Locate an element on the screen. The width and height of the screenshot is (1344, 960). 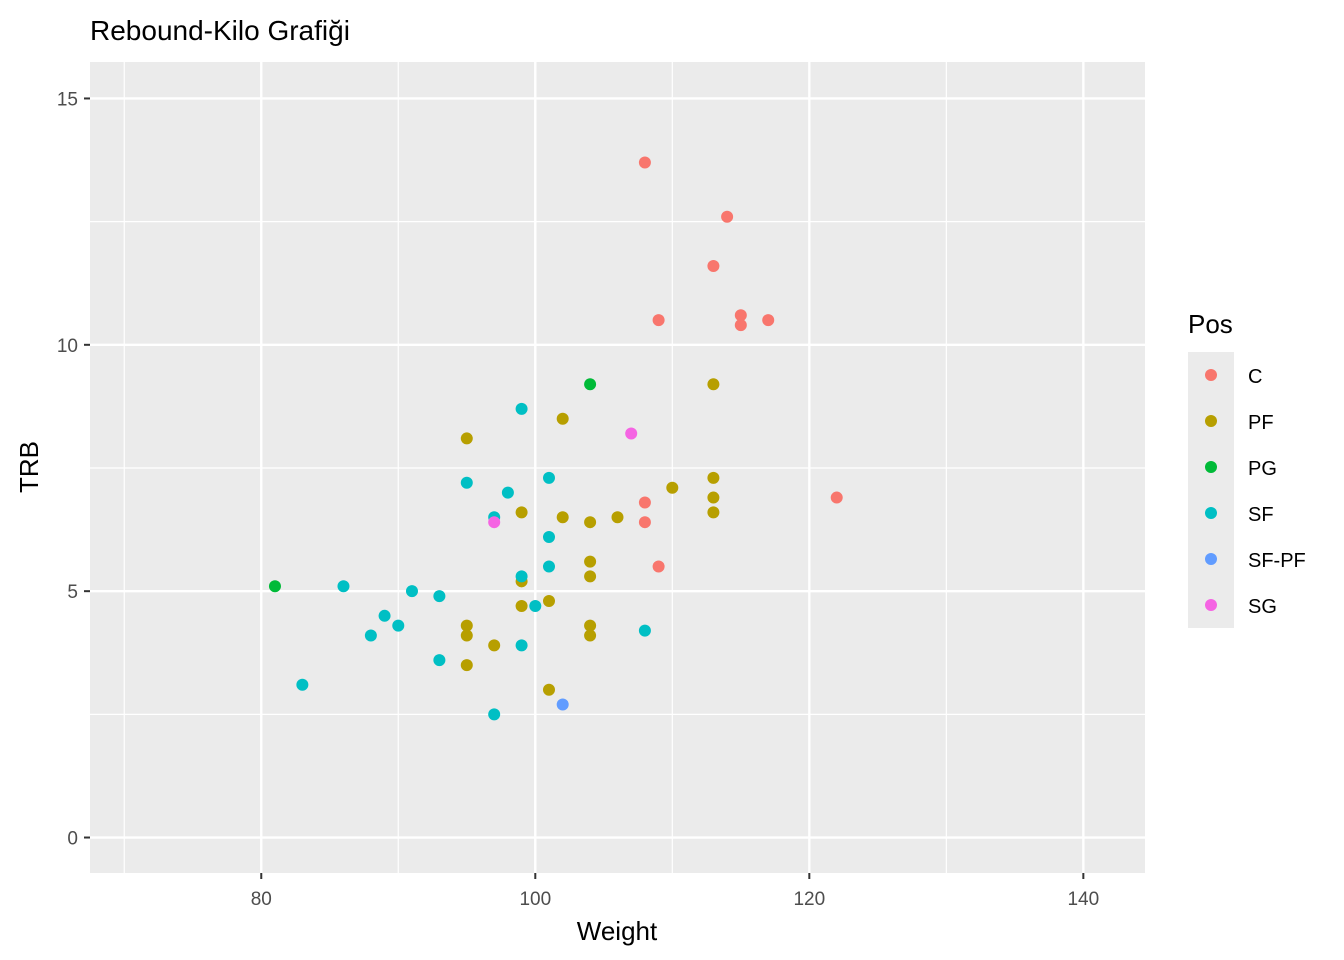
x-axis-title: Weight is located at coordinates (617, 931).